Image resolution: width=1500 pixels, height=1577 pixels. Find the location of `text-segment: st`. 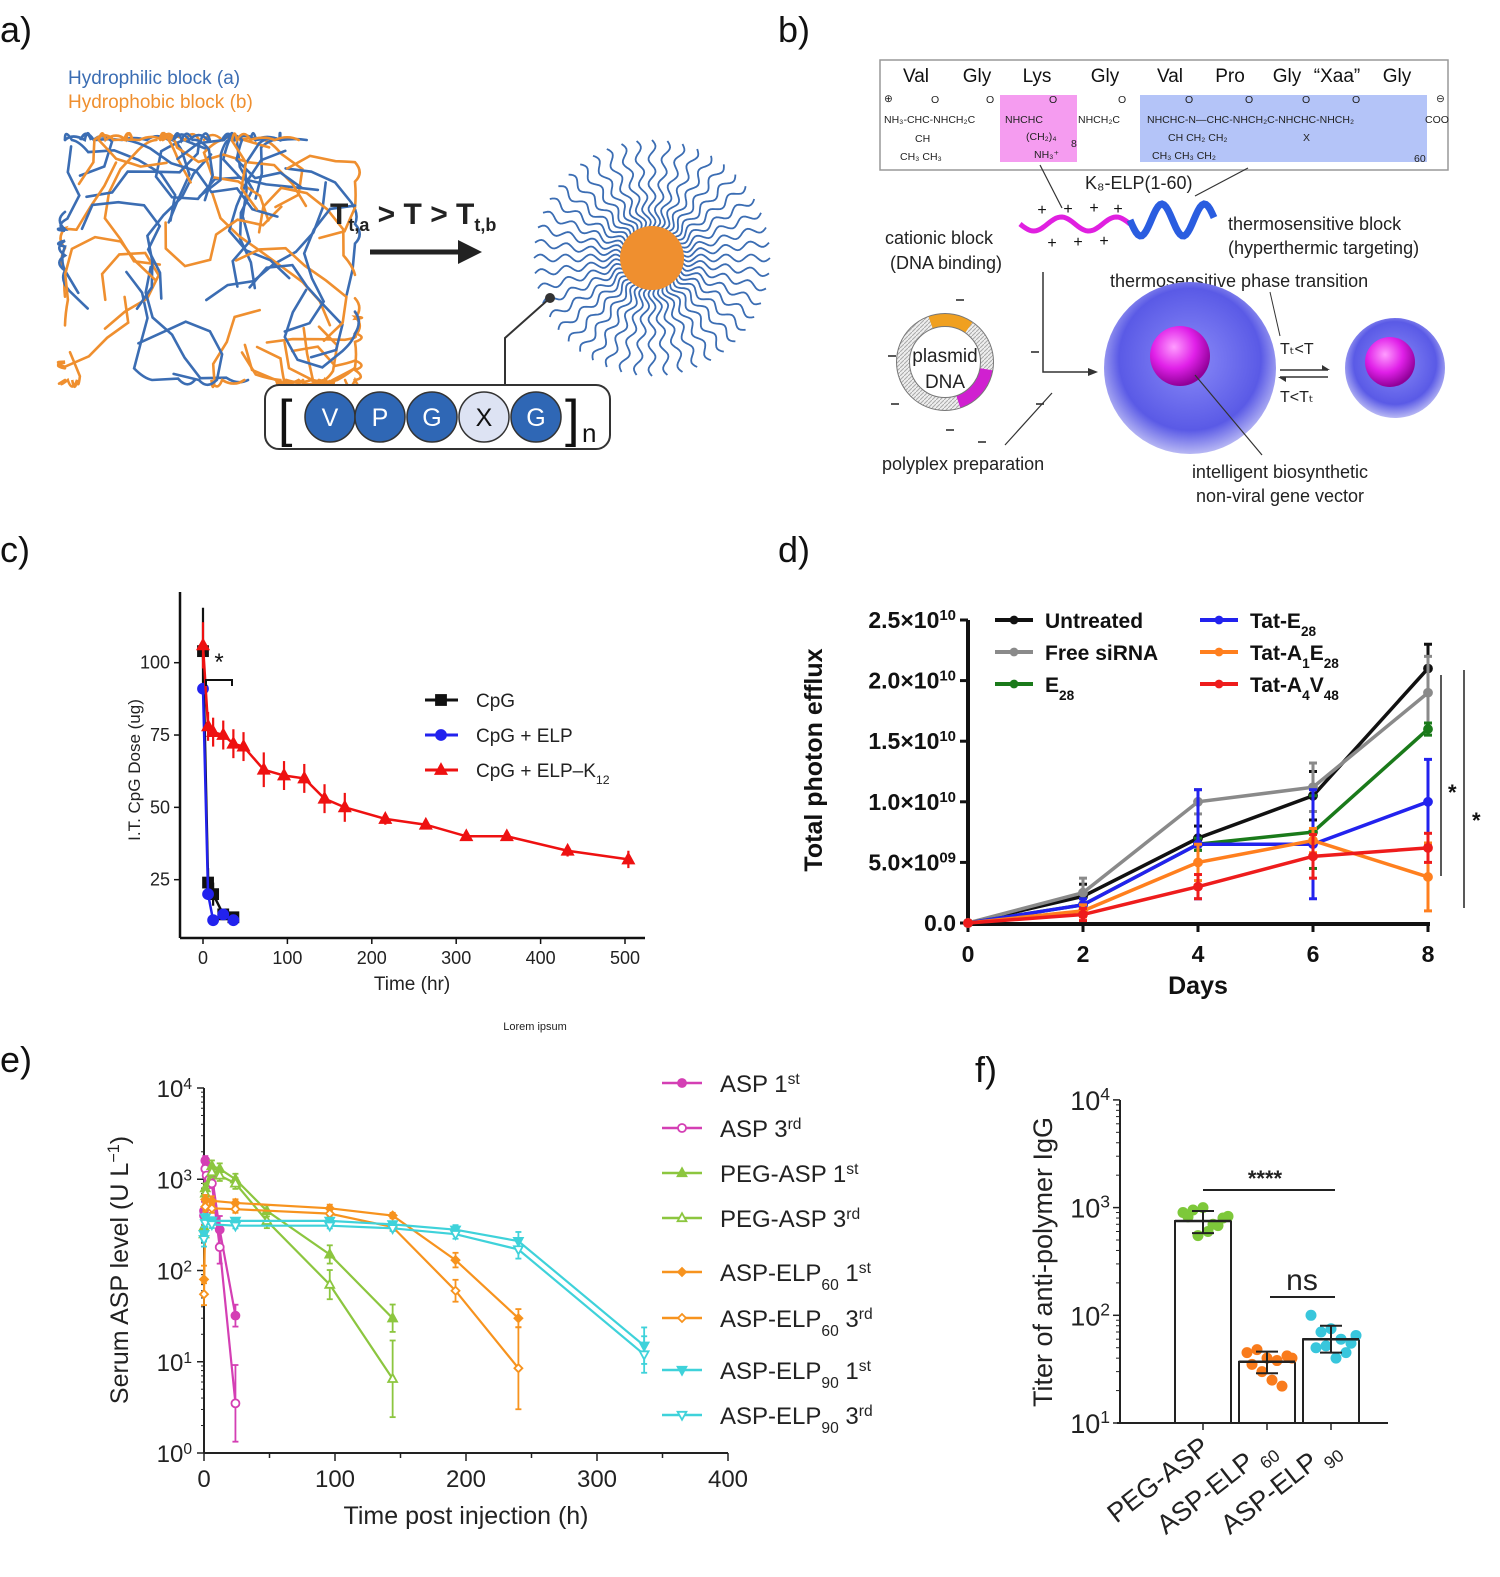

text-segment: st is located at coordinates (794, 1079).